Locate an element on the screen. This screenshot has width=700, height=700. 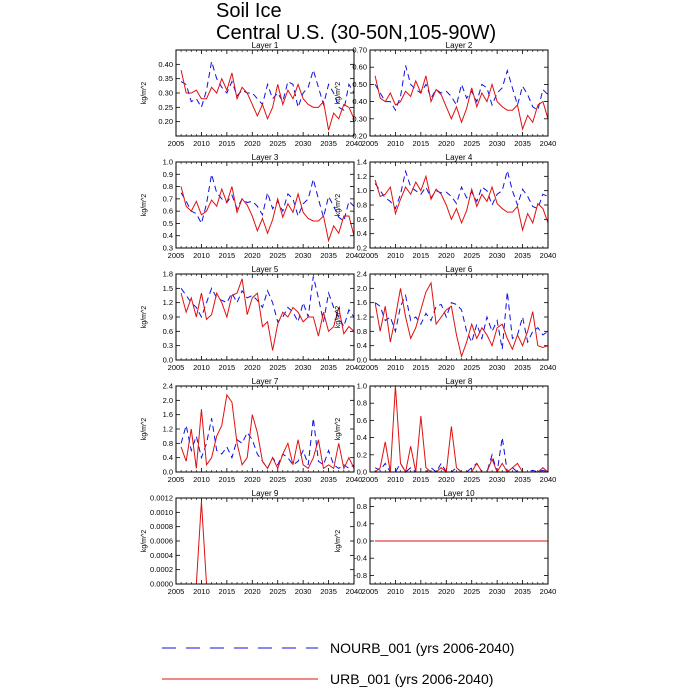
y-tick-label: 0.0006 is located at coordinates (161, 541).